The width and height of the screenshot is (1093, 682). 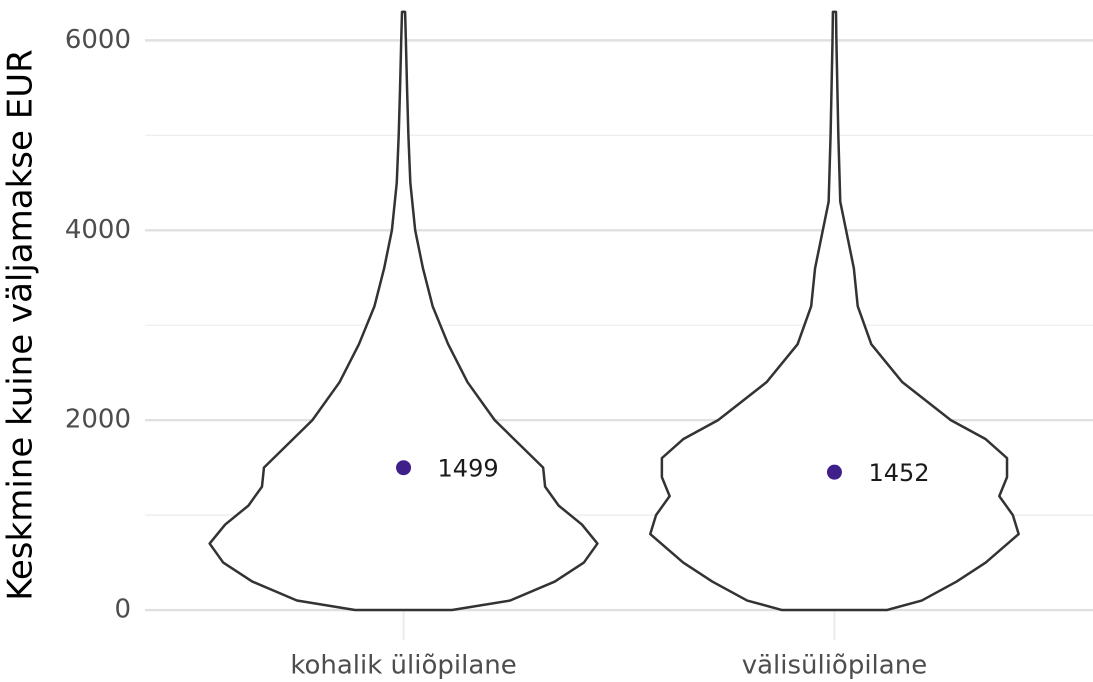 I want to click on mean-label: 1499, so click(x=468, y=469).